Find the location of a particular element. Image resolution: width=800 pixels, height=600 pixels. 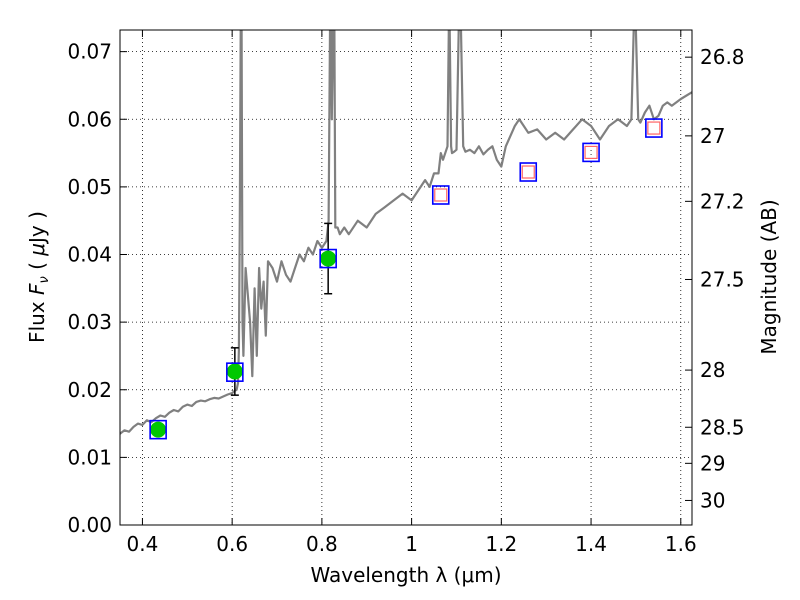

mag-tick-label: 27 is located at coordinates (712, 136).